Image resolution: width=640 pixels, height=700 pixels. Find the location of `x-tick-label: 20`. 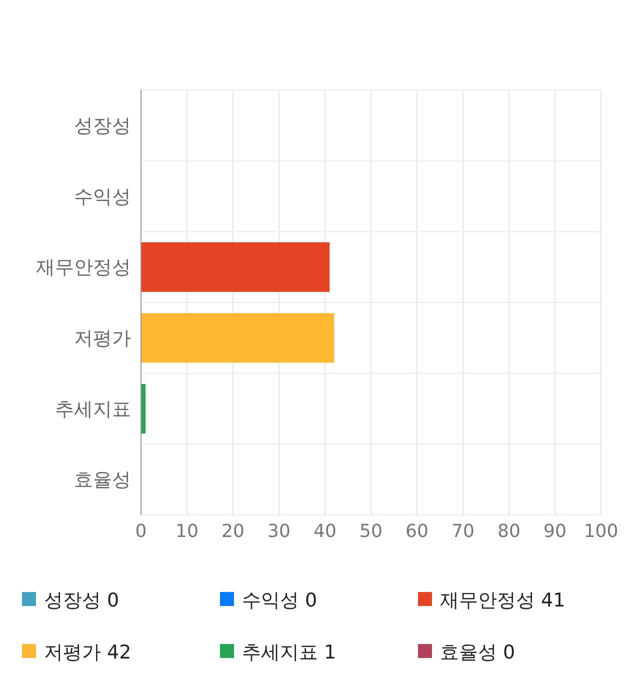

x-tick-label: 20 is located at coordinates (233, 531).